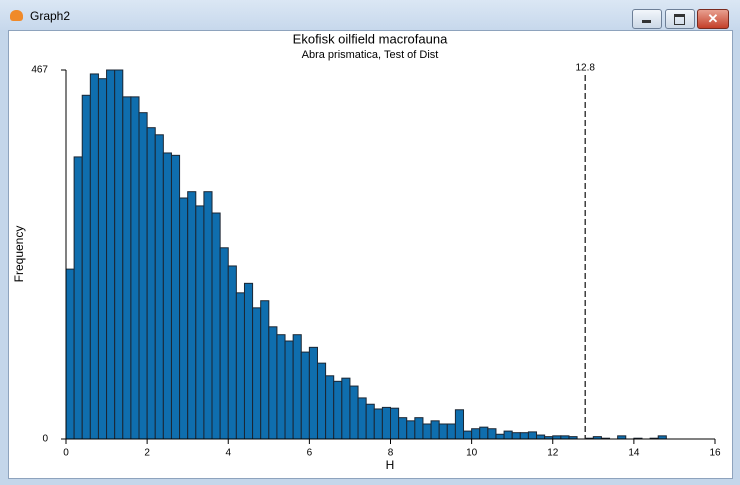 The width and height of the screenshot is (740, 485). I want to click on window-title: Graph2, so click(50, 16).